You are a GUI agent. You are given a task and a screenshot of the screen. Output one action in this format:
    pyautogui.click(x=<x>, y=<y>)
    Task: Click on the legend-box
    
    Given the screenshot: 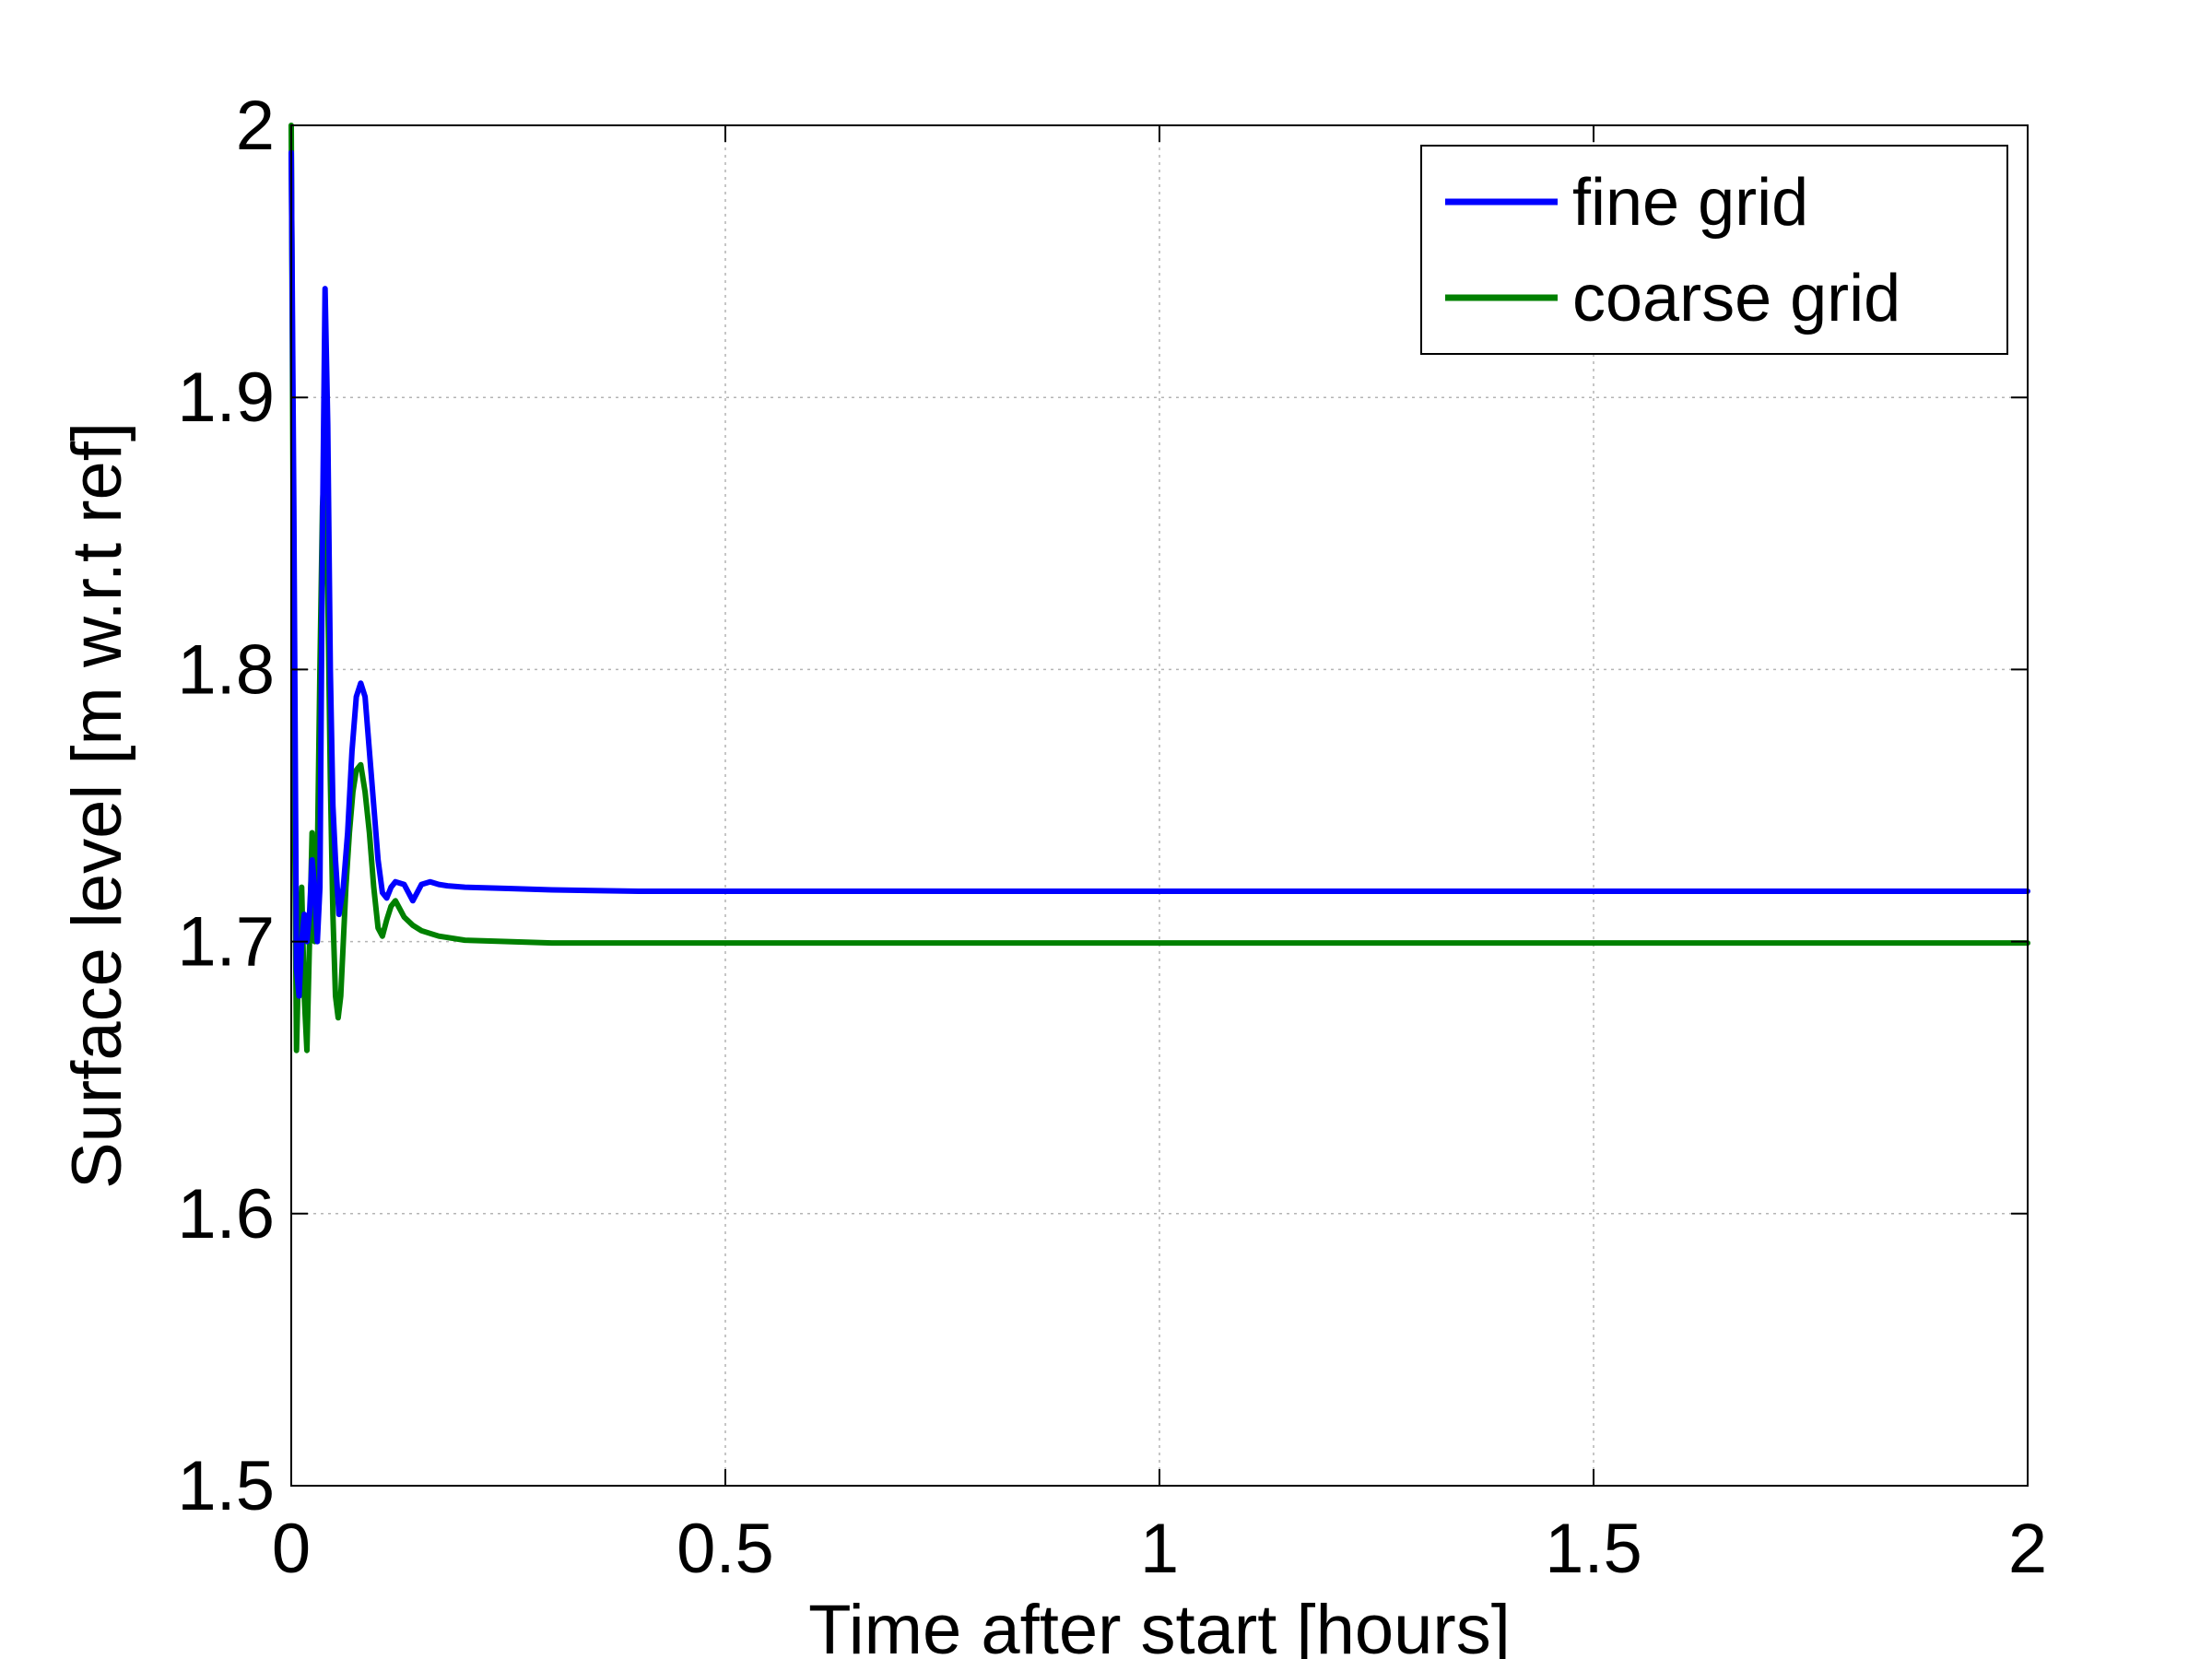 What is the action you would take?
    pyautogui.click(x=1714, y=250)
    